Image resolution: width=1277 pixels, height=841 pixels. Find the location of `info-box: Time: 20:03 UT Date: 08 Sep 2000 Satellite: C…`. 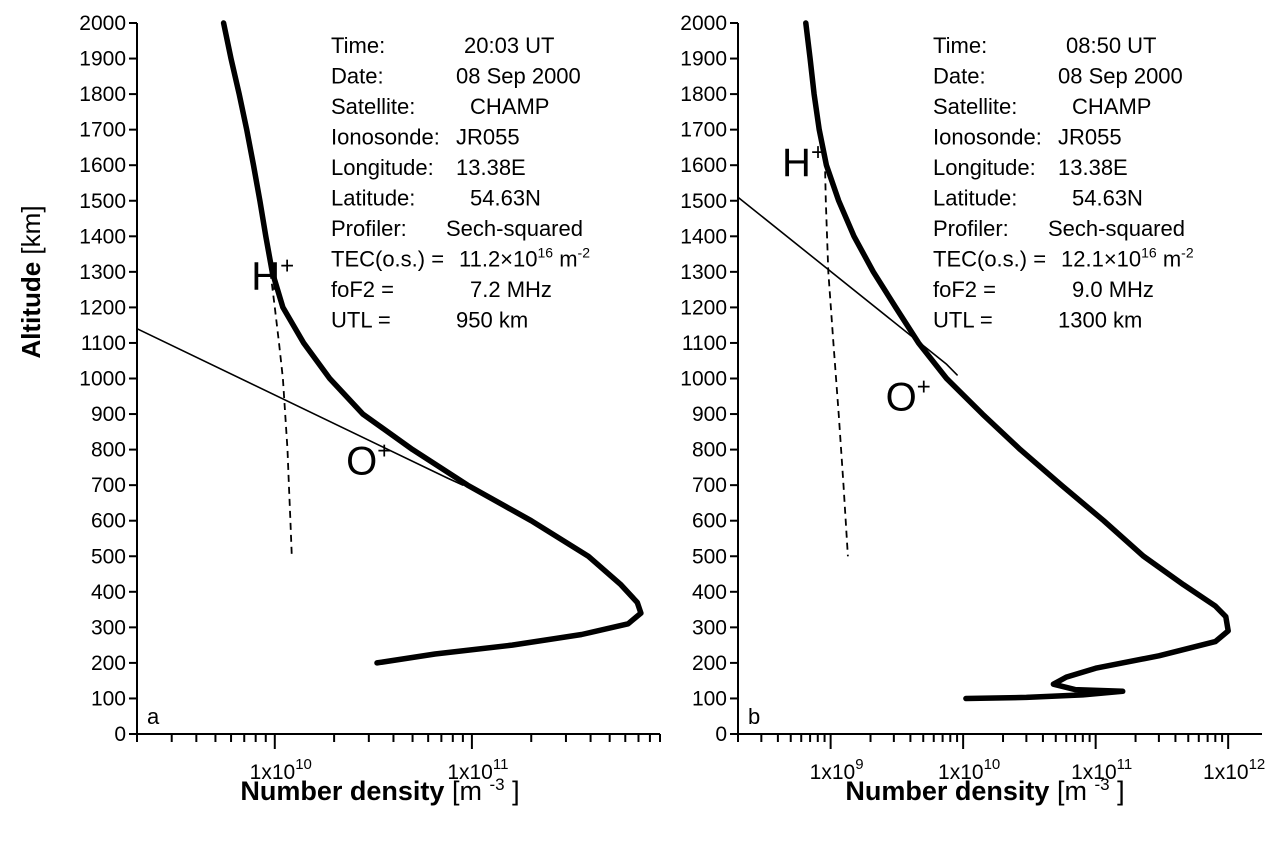

info-box: Time: 20:03 UT Date: 08 Sep 2000 Satellite: C… is located at coordinates (460, 183).